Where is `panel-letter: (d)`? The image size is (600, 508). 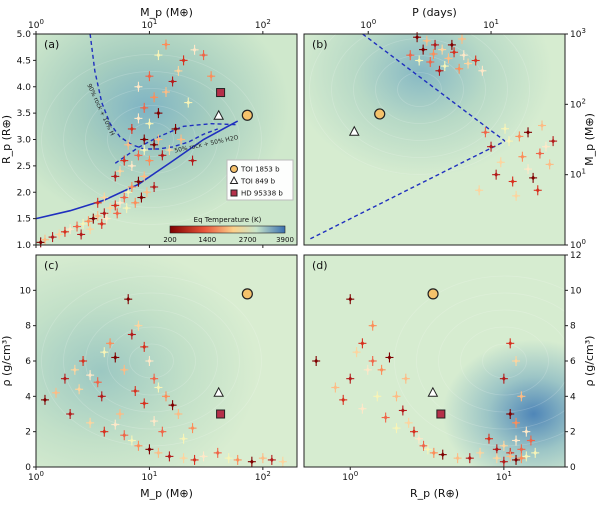
panel-letter: (d) is located at coordinates (320, 265).